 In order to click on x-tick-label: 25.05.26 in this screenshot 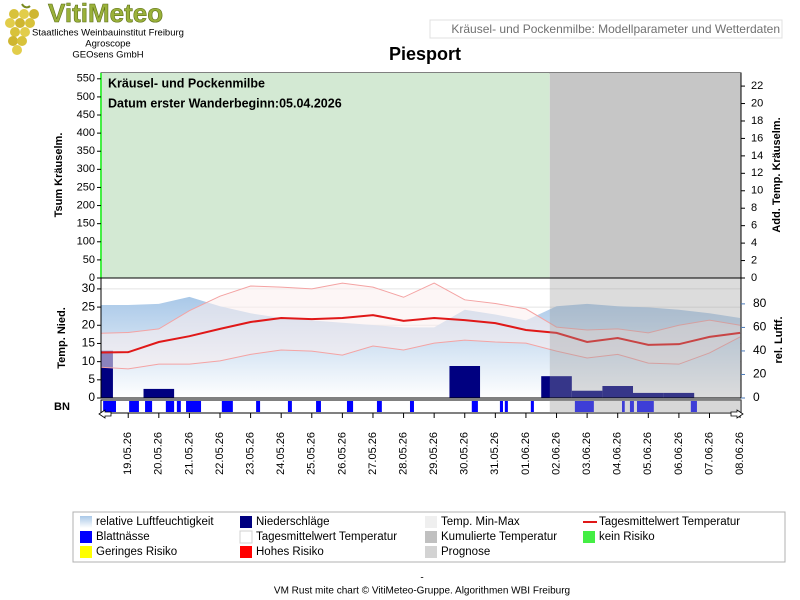, I will do `click(312, 453)`.